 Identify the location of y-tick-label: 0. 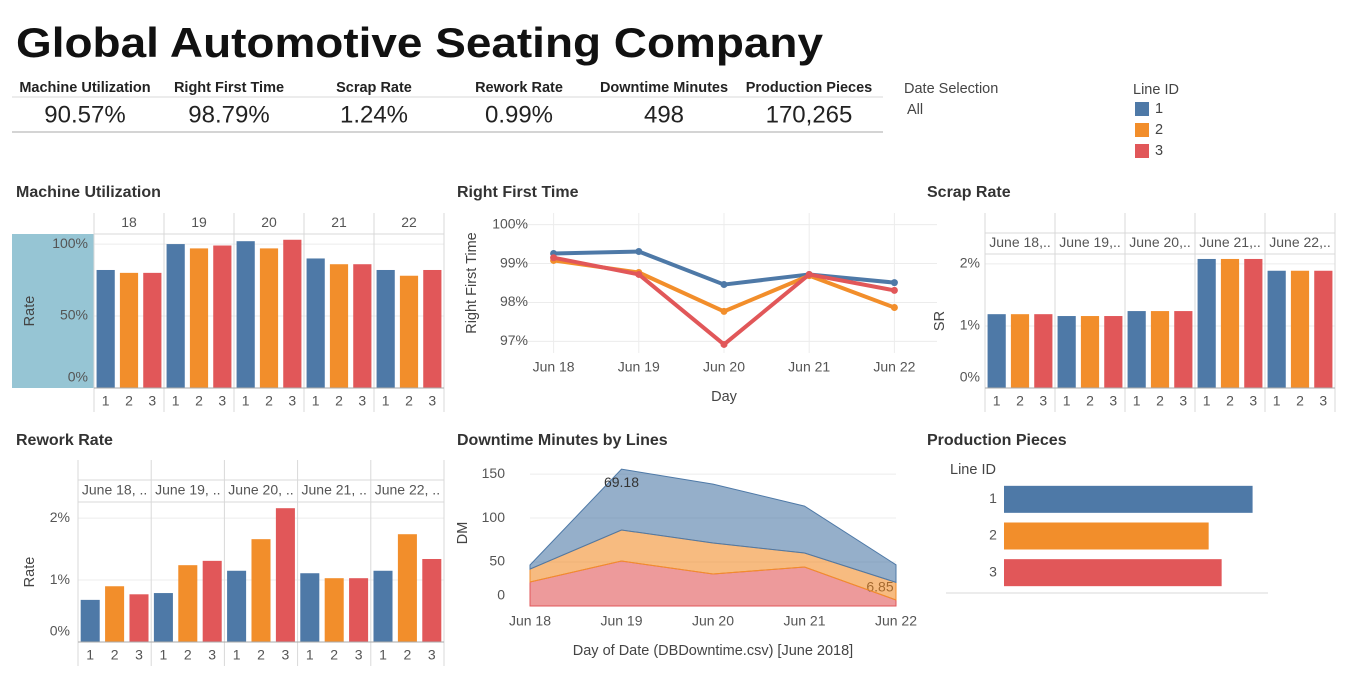
(501, 595).